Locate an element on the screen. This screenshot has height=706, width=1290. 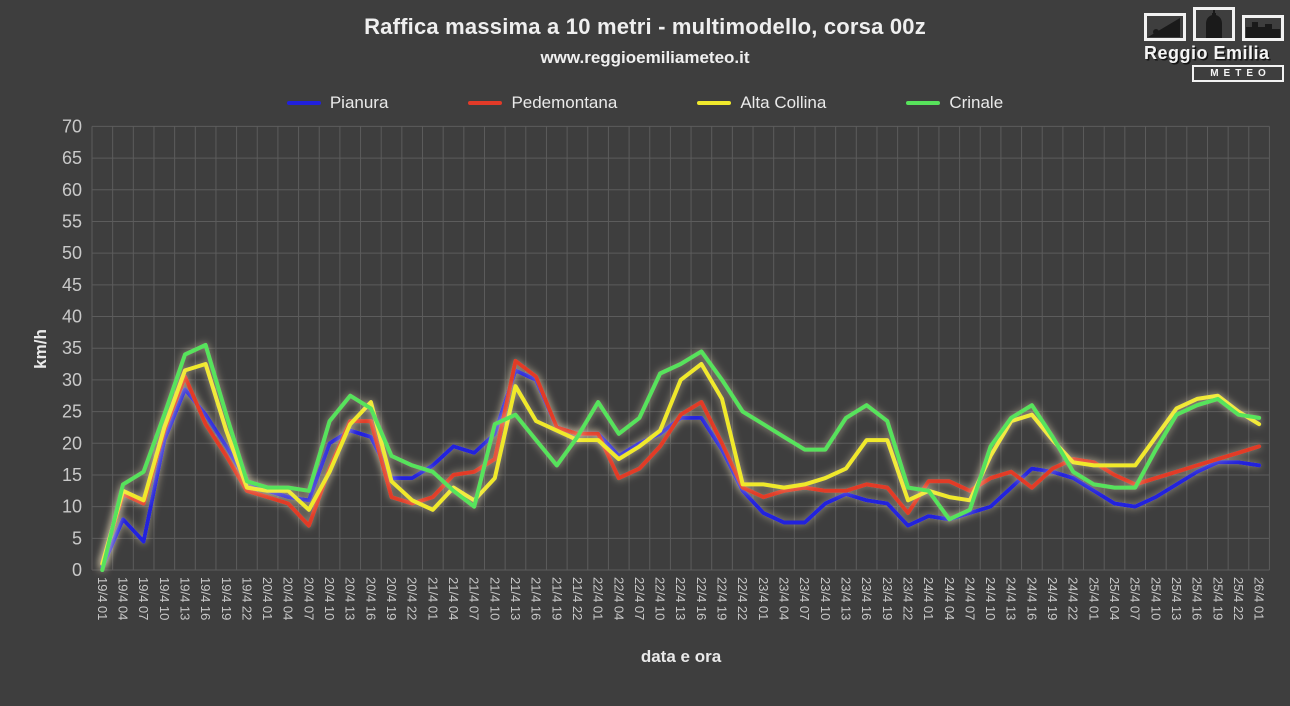
x-tick-label: 23/4 13 is located at coordinates (845, 598).